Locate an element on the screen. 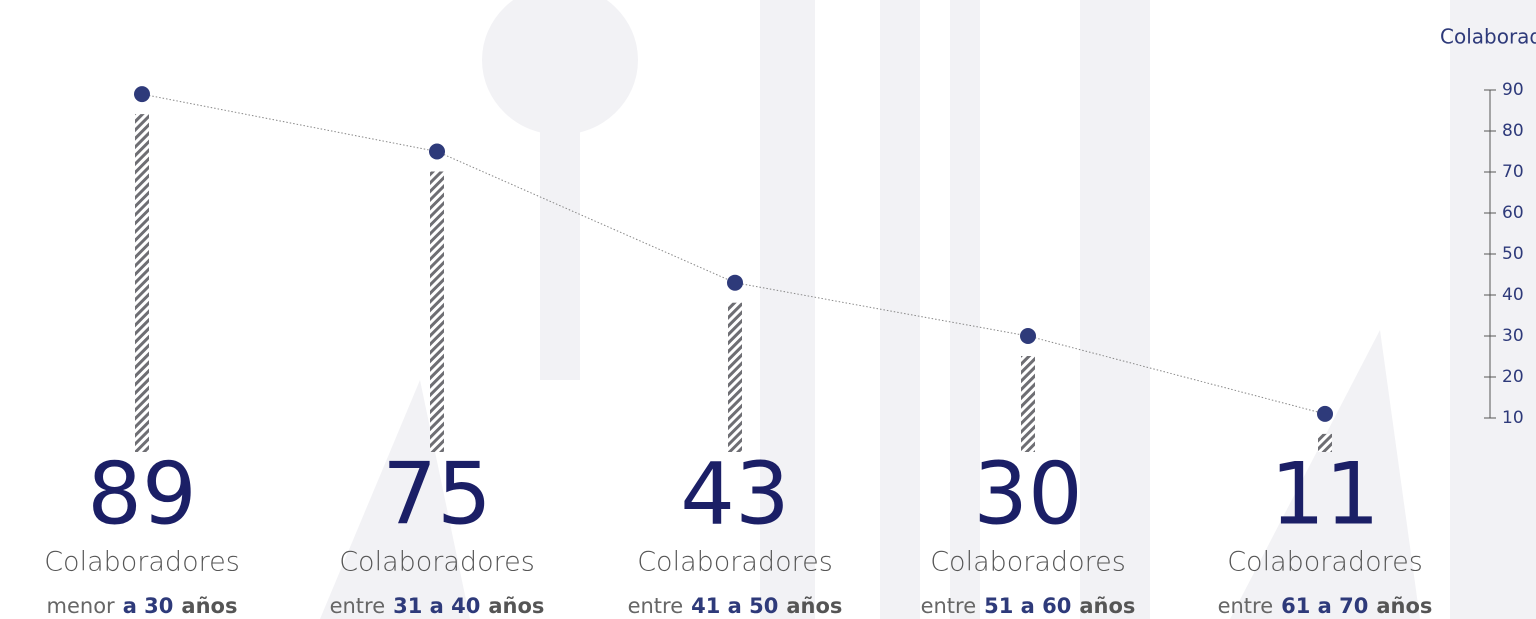 This screenshot has width=1536, height=619. category-range: a 30 is located at coordinates (148, 606).